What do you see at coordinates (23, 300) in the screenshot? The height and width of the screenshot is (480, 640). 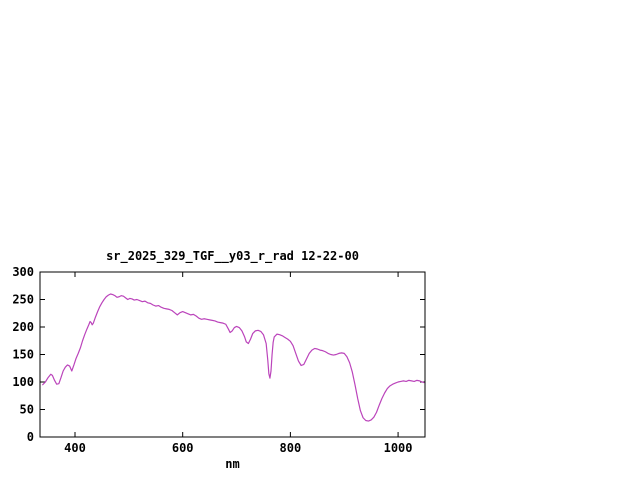 I see `y-tick-label: 250` at bounding box center [23, 300].